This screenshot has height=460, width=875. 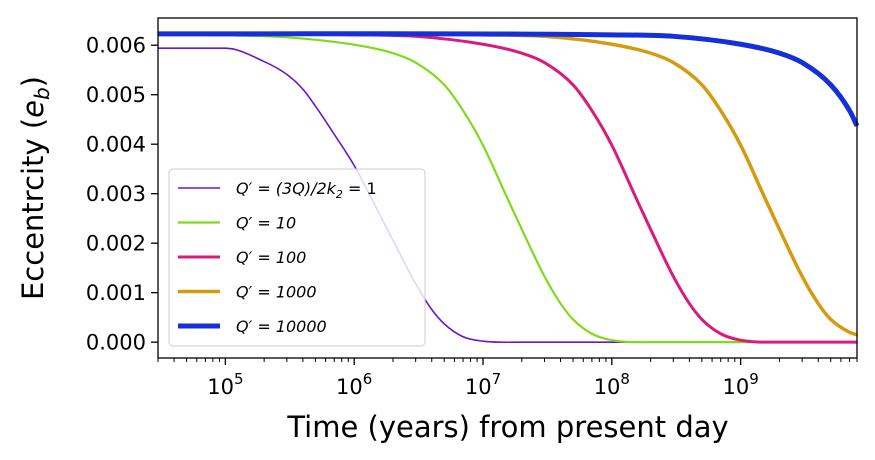 What do you see at coordinates (612, 384) in the screenshot?
I see `x-tick-label: 10⁸` at bounding box center [612, 384].